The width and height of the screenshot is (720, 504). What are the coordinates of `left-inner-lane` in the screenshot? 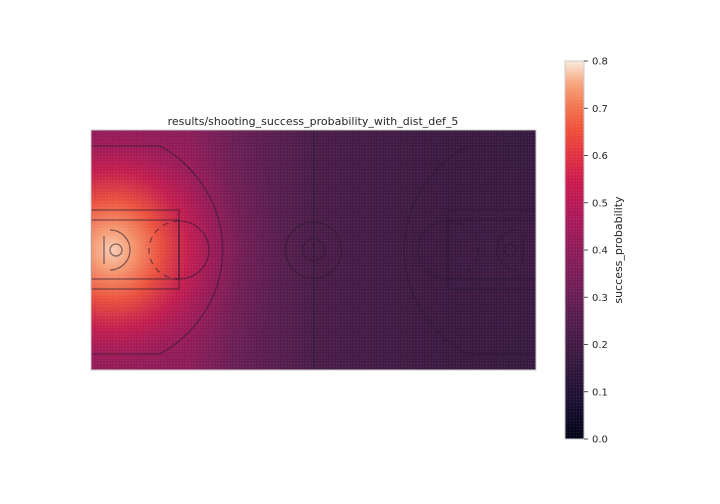 It's located at (135, 249).